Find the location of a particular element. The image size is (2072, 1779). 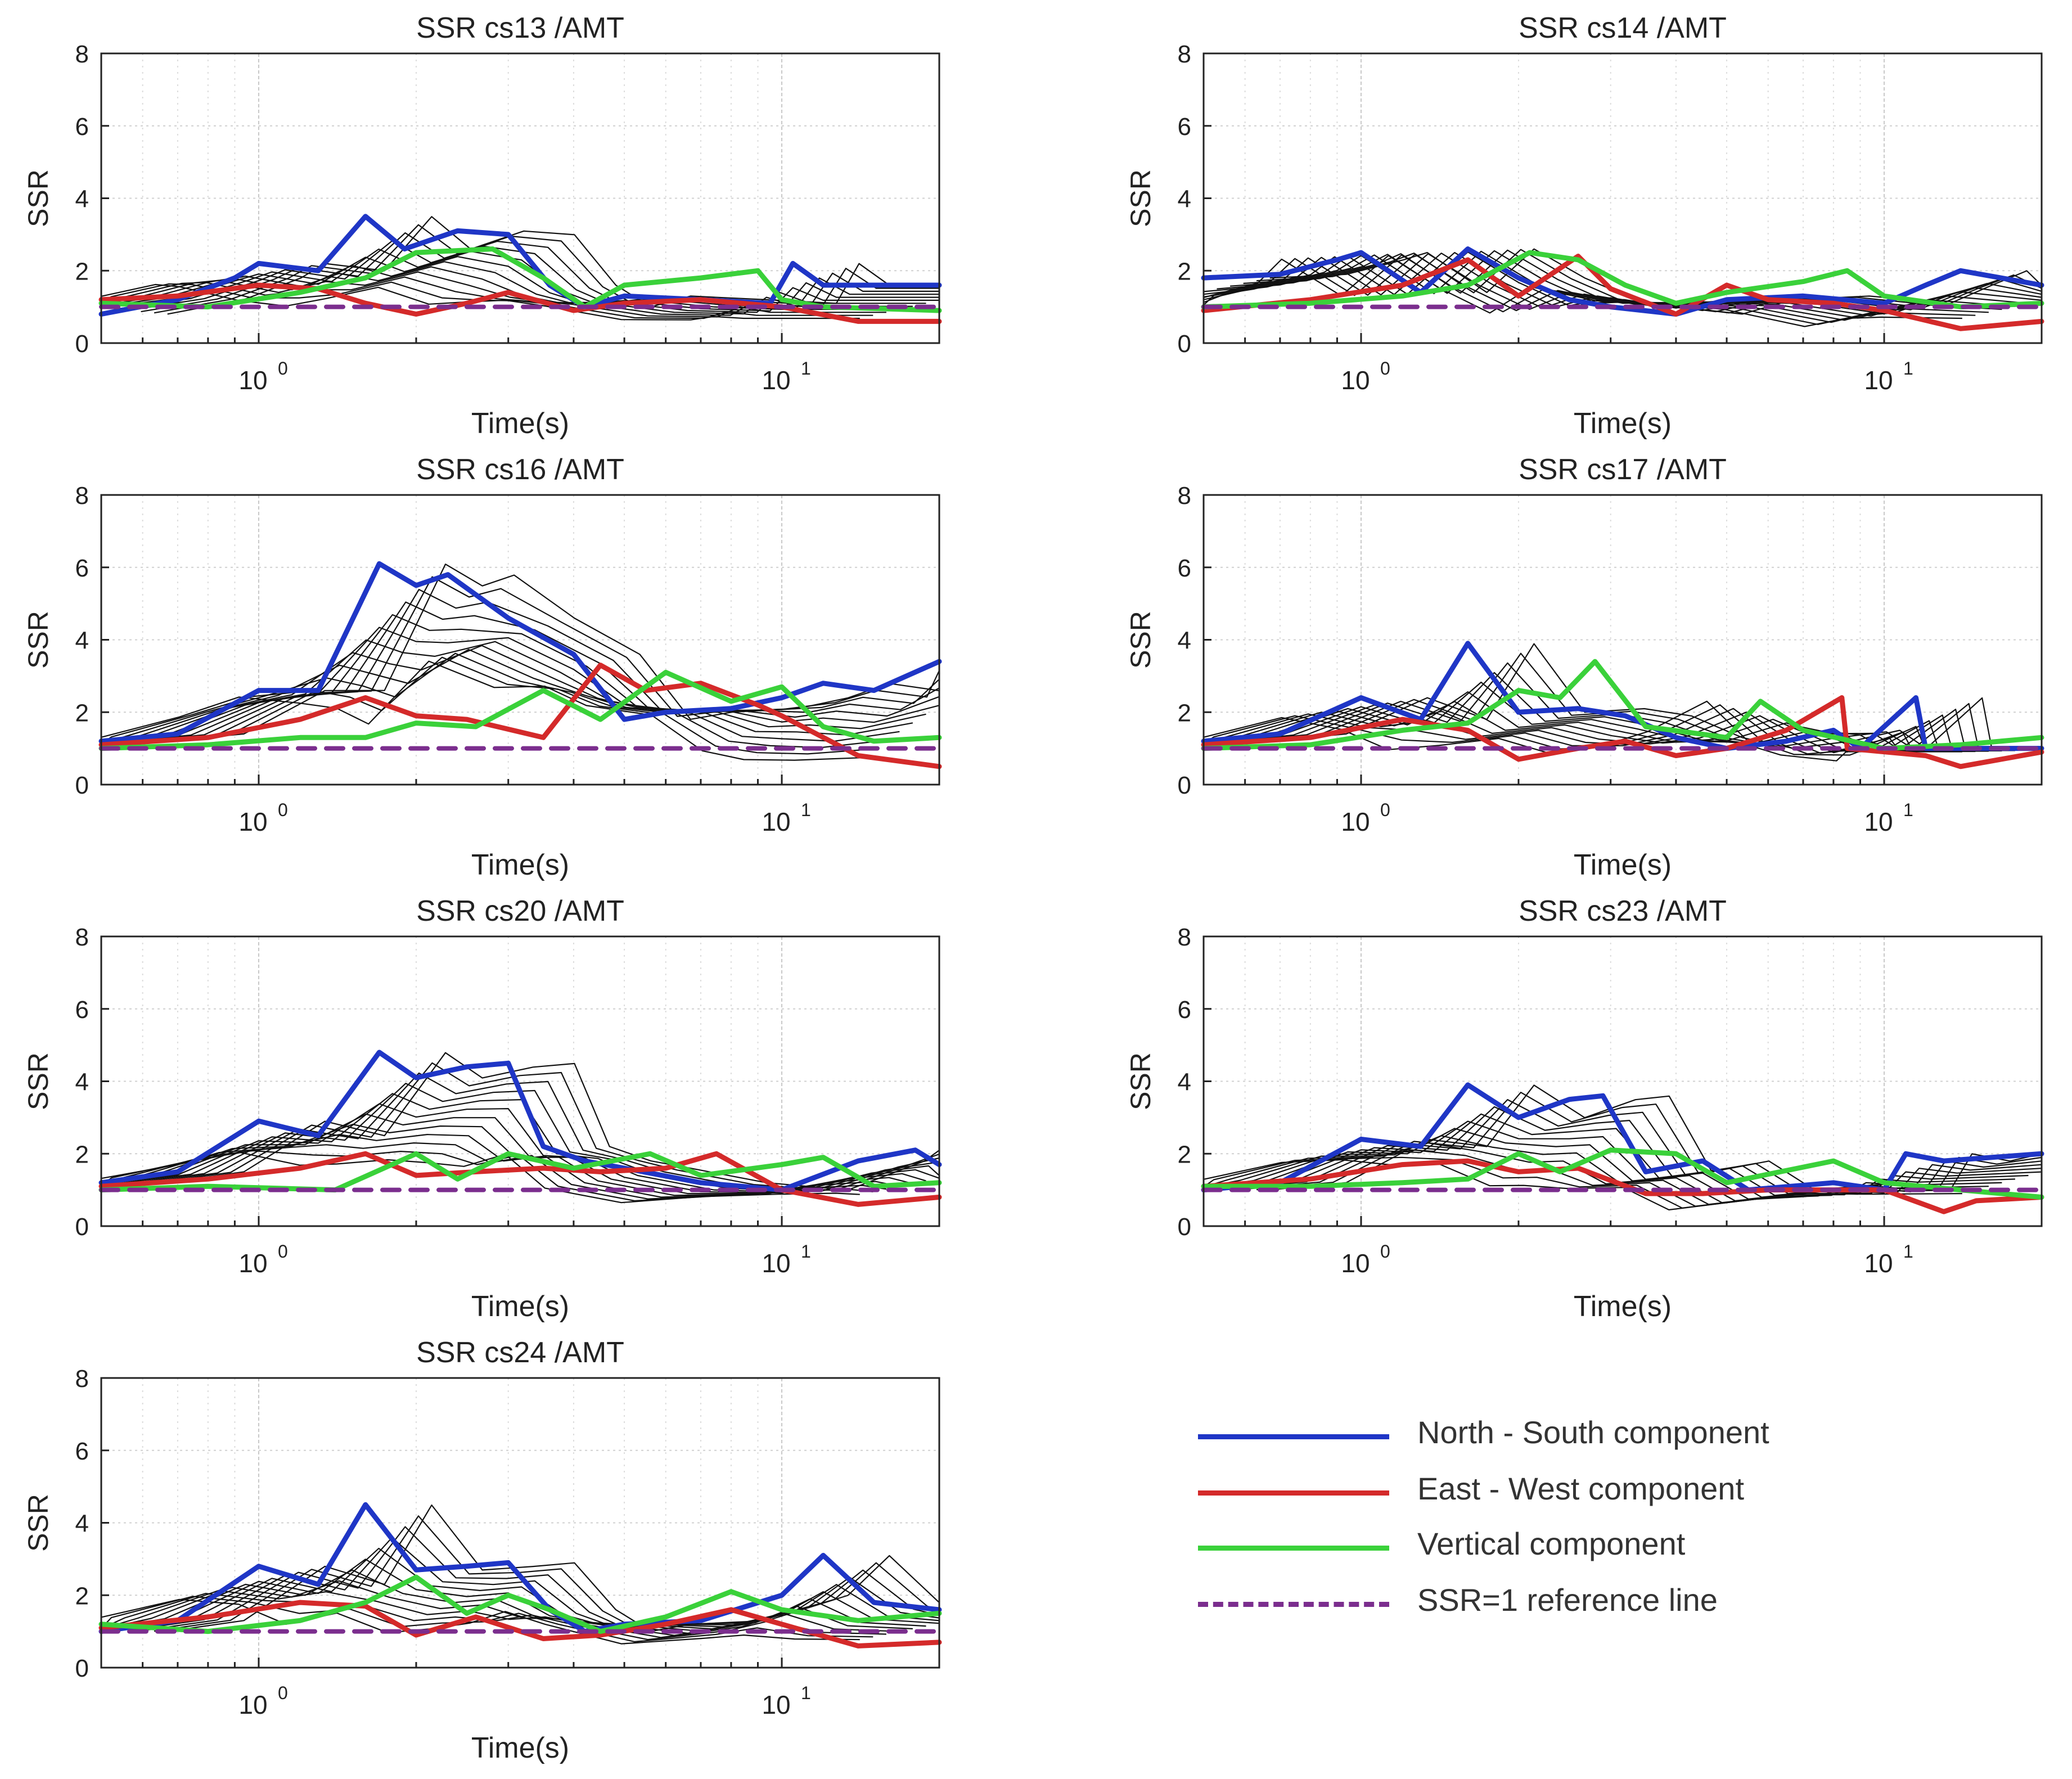

chart-title: SSR cs14 /AMT is located at coordinates (1623, 28).